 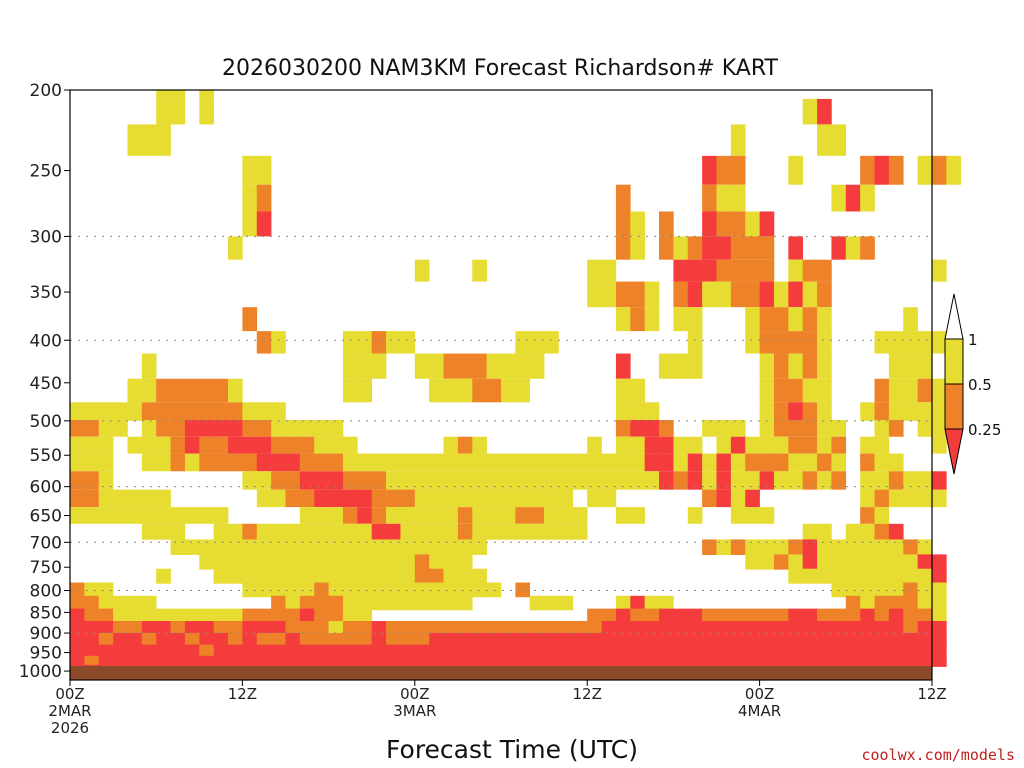 I want to click on colorbar-legend: 1 0.5 0.25, so click(x=972, y=384).